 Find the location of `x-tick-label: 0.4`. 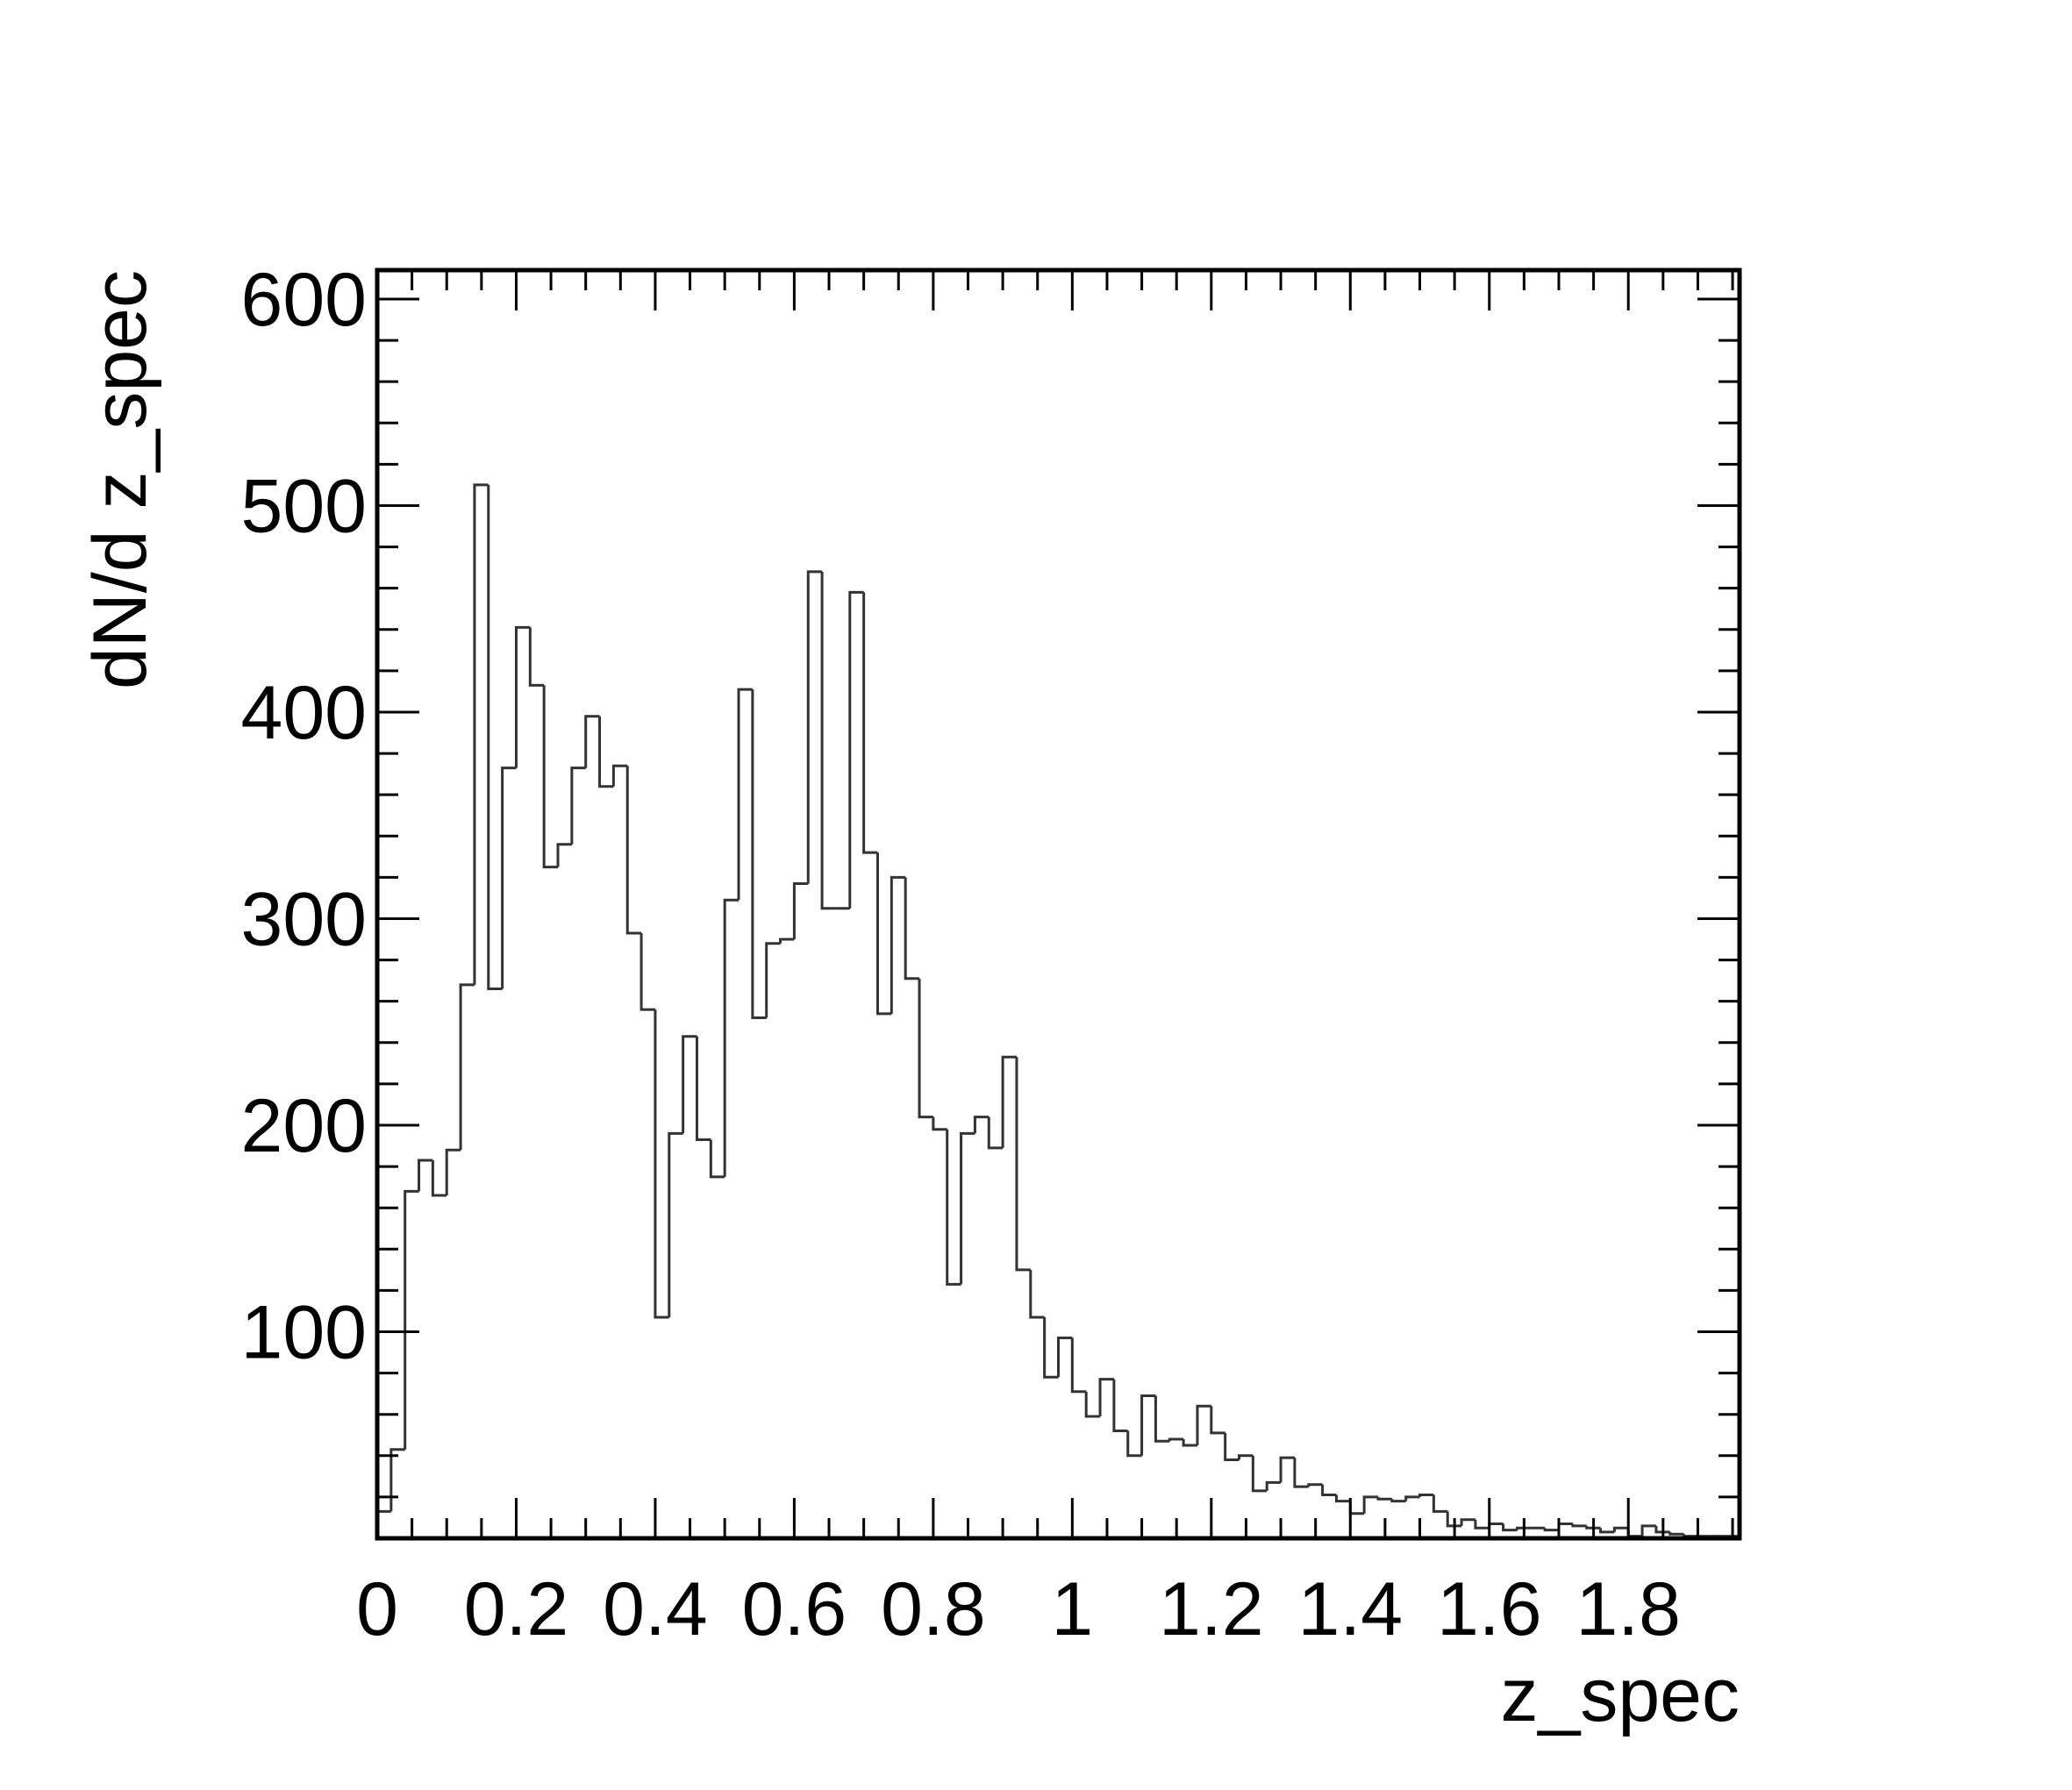

x-tick-label: 0.4 is located at coordinates (656, 1609).